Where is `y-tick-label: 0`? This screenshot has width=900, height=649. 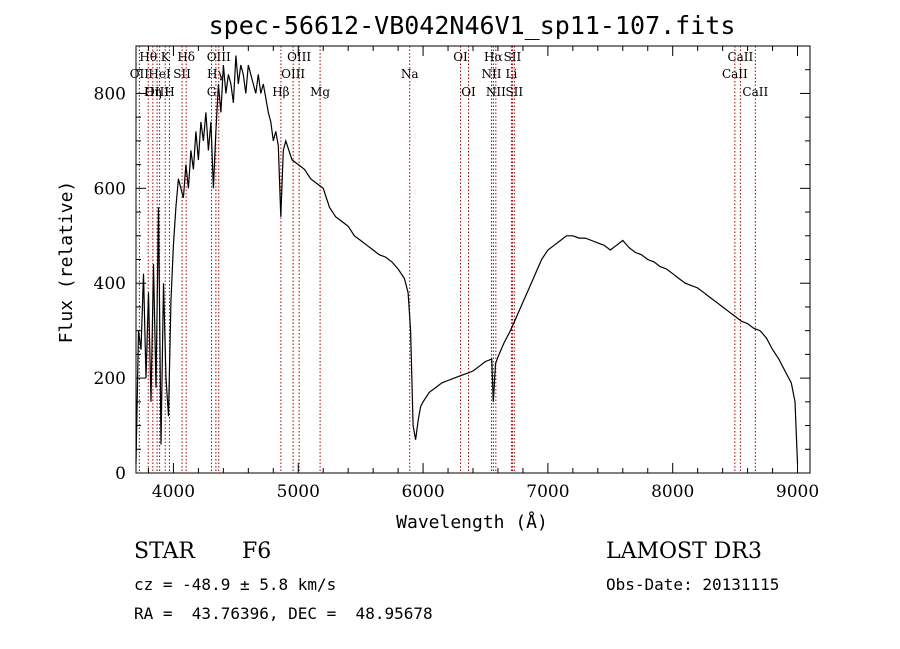
y-tick-label: 0 is located at coordinates (120, 474).